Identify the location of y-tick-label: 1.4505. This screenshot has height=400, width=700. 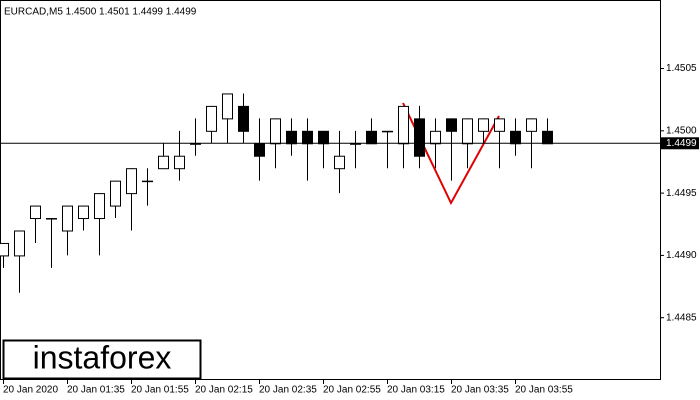
(681, 68).